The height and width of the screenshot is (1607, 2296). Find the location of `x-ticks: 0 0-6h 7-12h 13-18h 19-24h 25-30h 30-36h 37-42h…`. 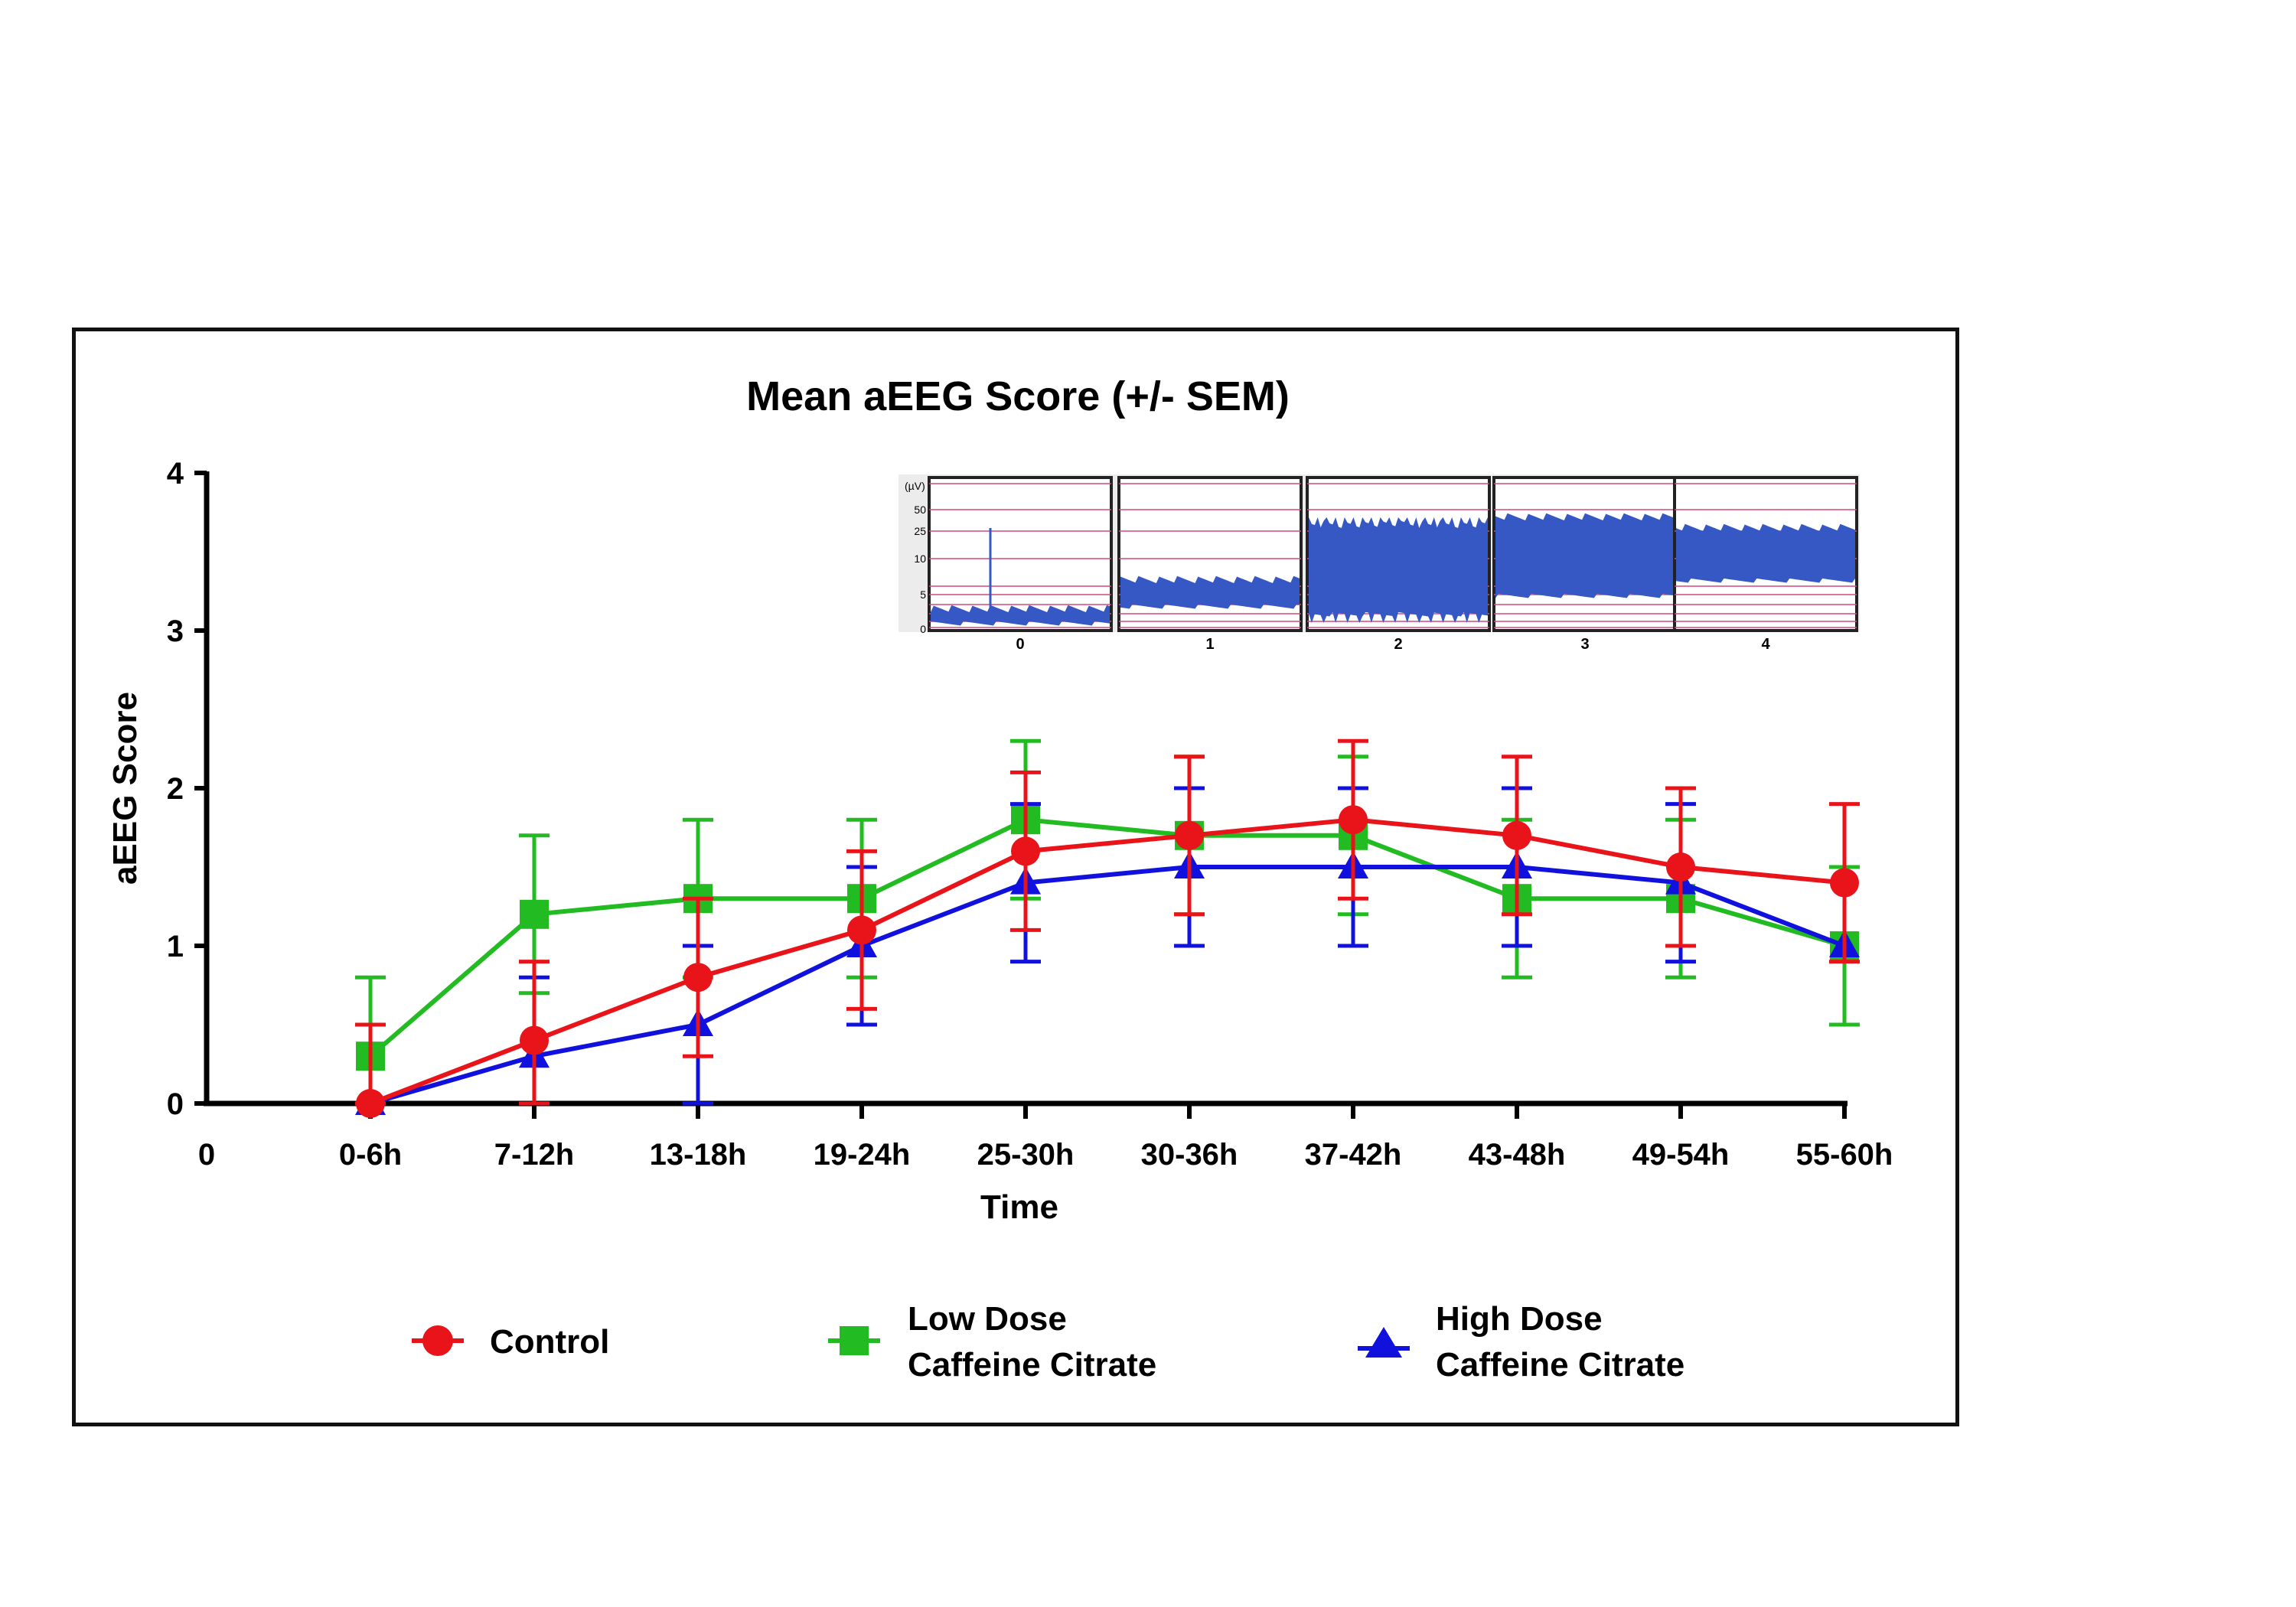

x-ticks: 0 0-6h 7-12h 13-18h 19-24h 25-30h 30-36h 37-42h… is located at coordinates (1045, 1137).